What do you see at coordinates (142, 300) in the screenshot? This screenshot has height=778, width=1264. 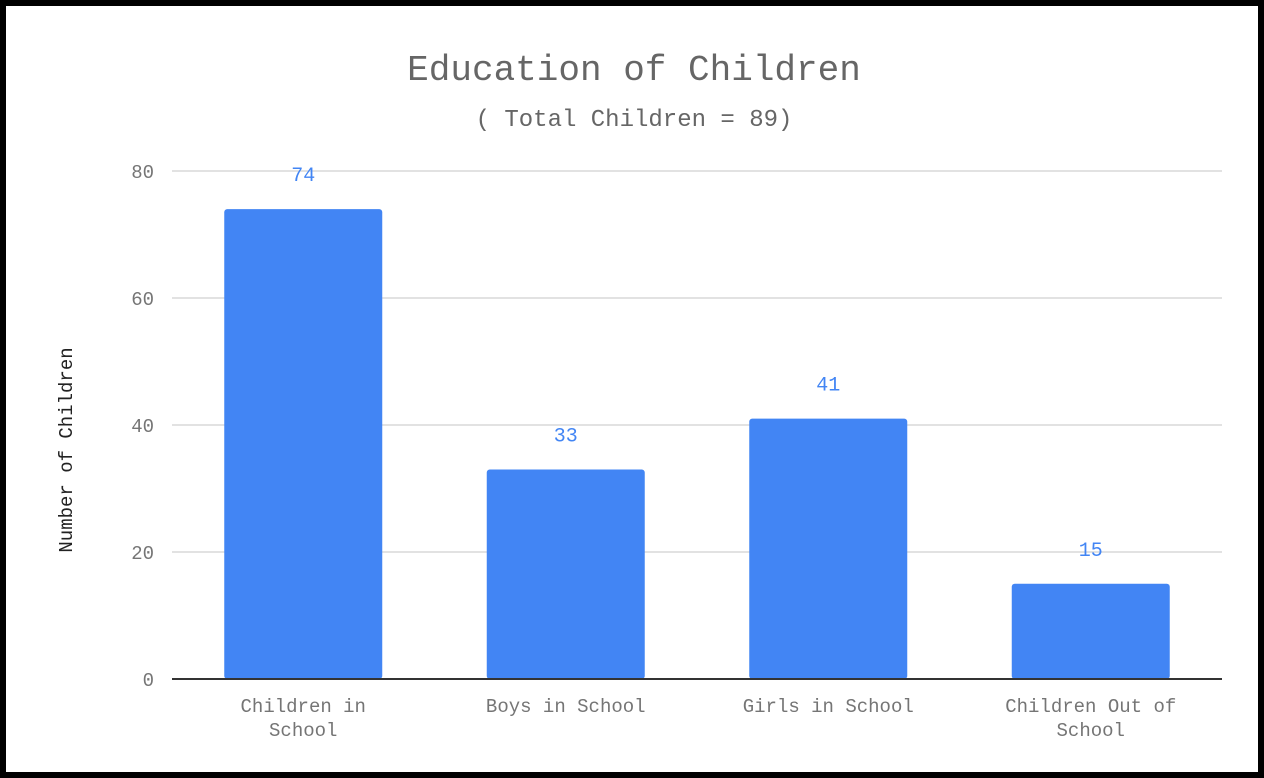 I see `y-tick-label: 60` at bounding box center [142, 300].